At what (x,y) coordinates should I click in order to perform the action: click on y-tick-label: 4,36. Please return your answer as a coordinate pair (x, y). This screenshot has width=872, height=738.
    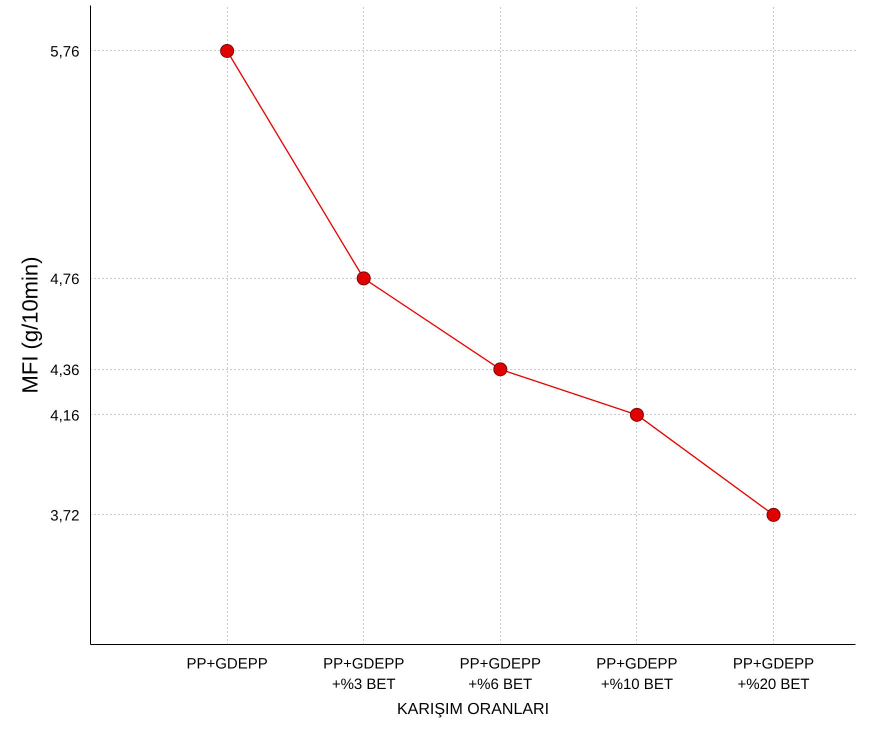
    Looking at the image, I should click on (65, 370).